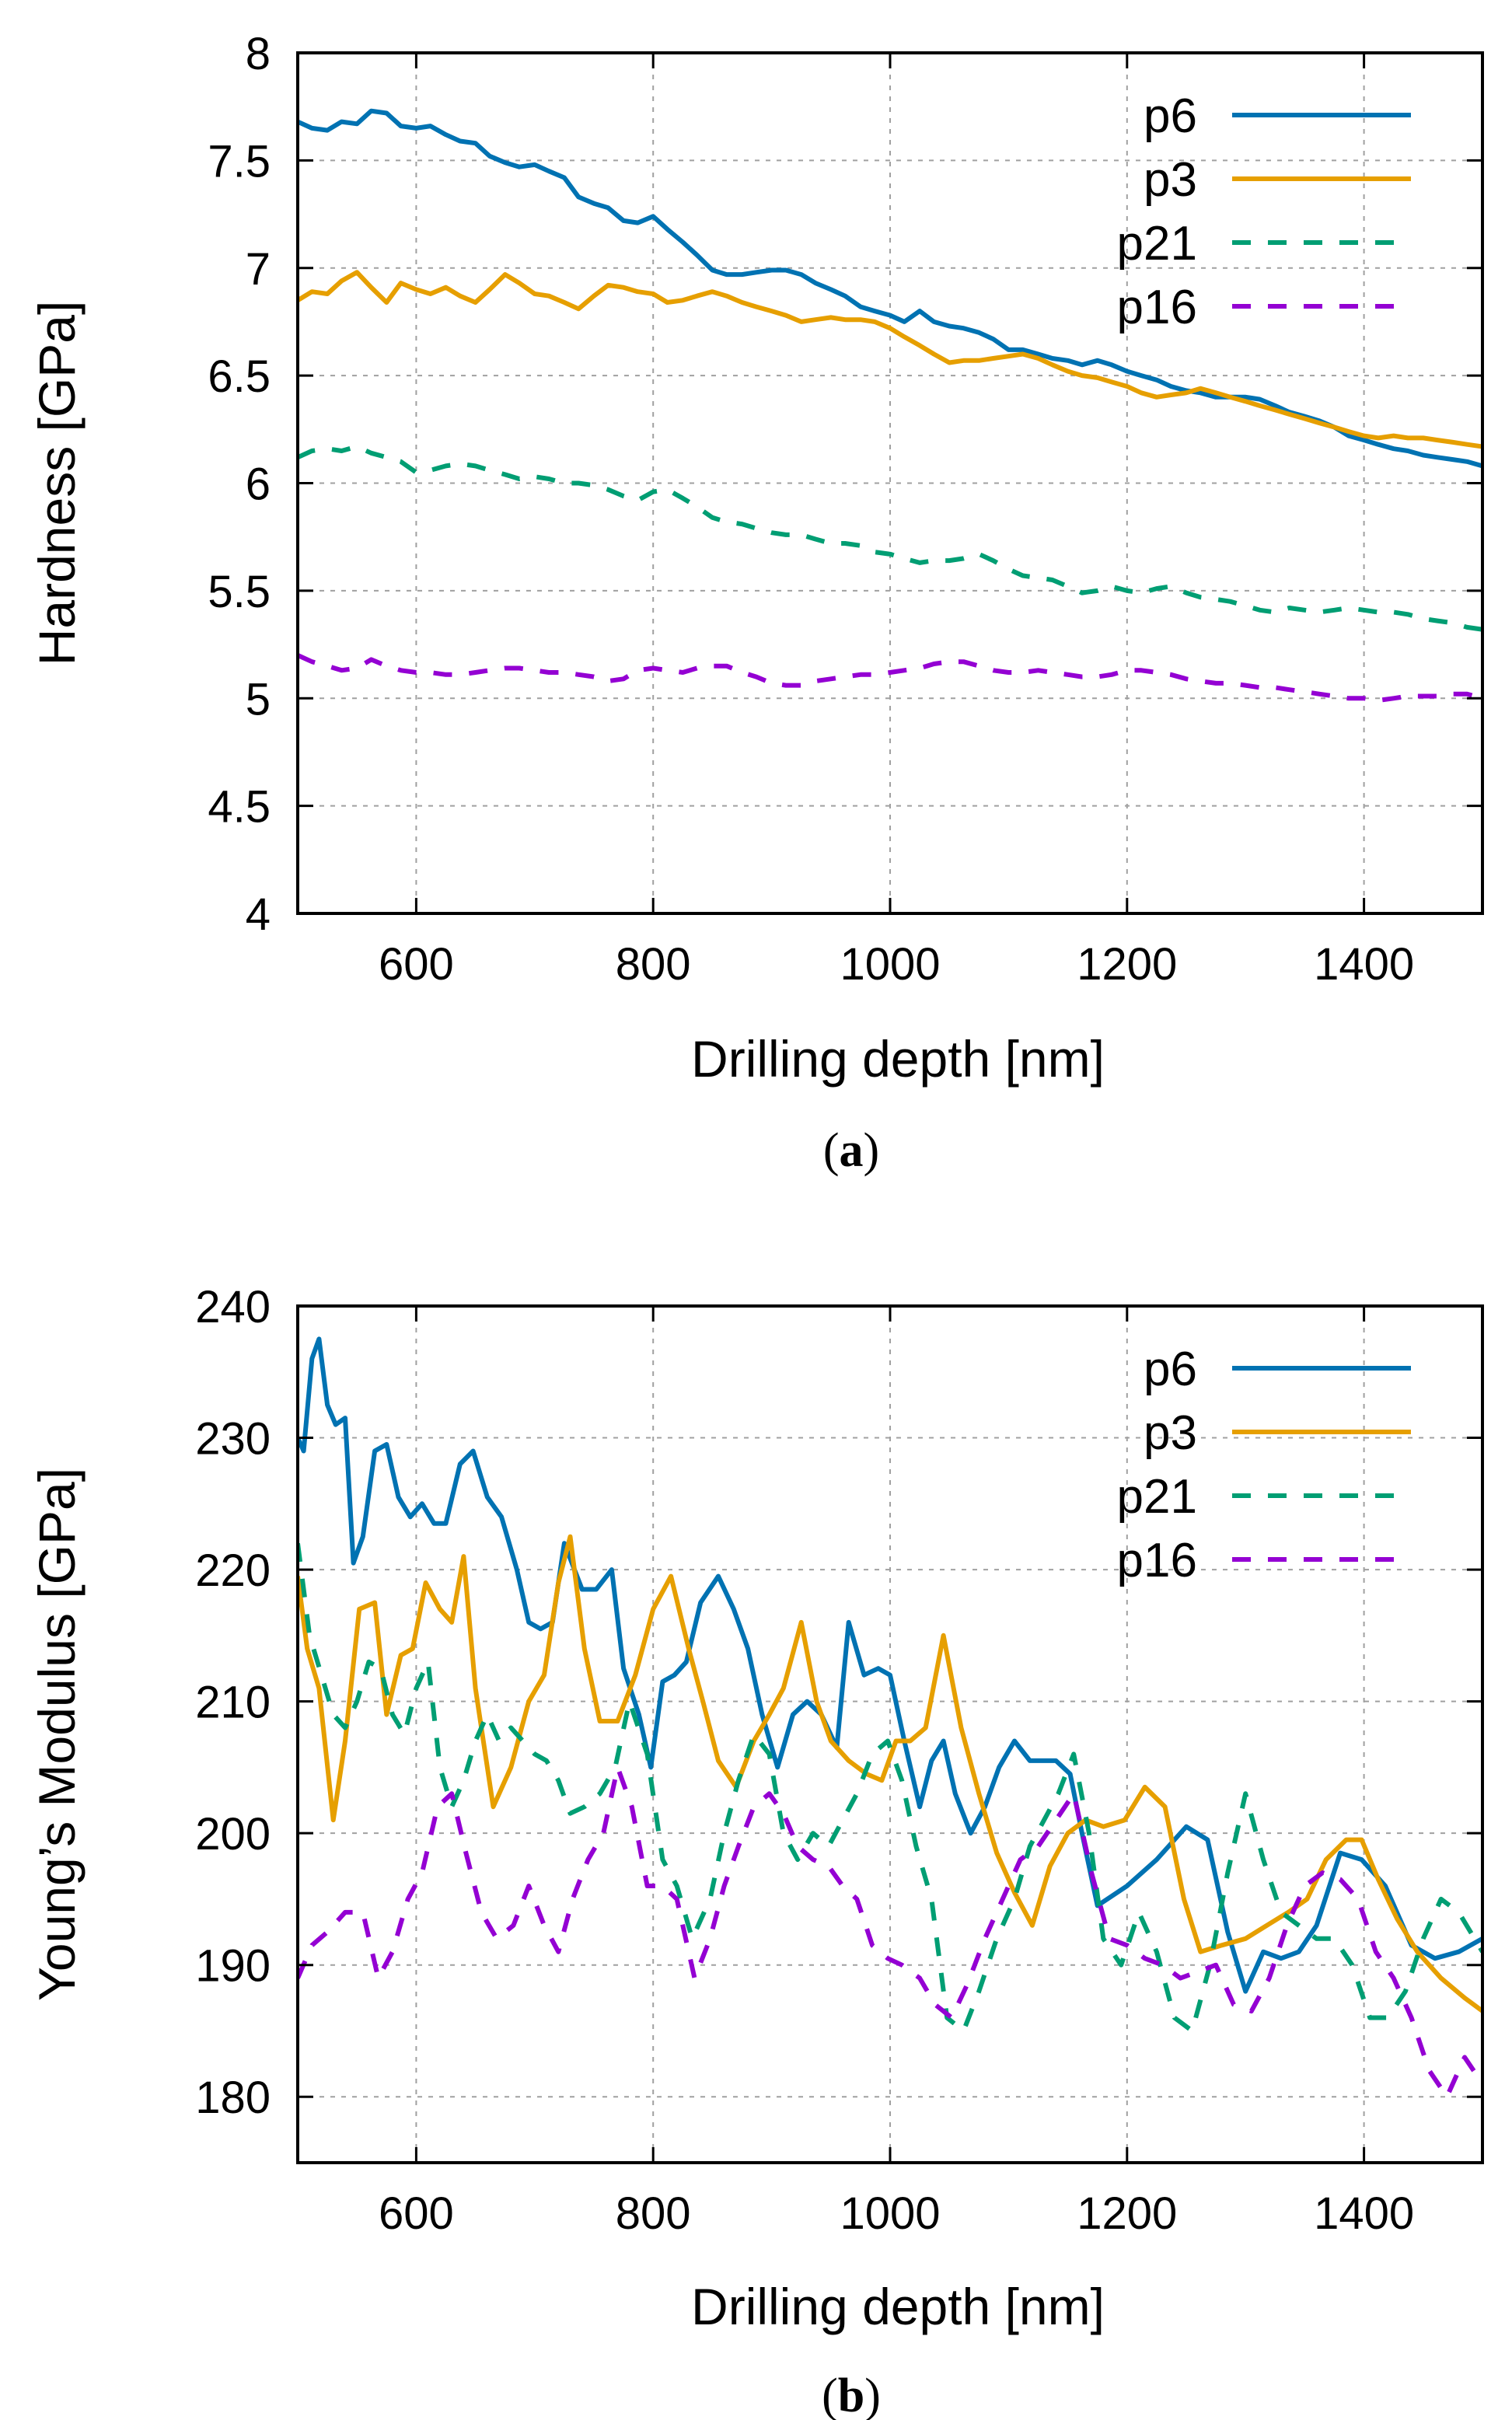 The width and height of the screenshot is (1512, 2420). Describe the element at coordinates (890, 678) in the screenshot. I see `series-line-p16` at that location.